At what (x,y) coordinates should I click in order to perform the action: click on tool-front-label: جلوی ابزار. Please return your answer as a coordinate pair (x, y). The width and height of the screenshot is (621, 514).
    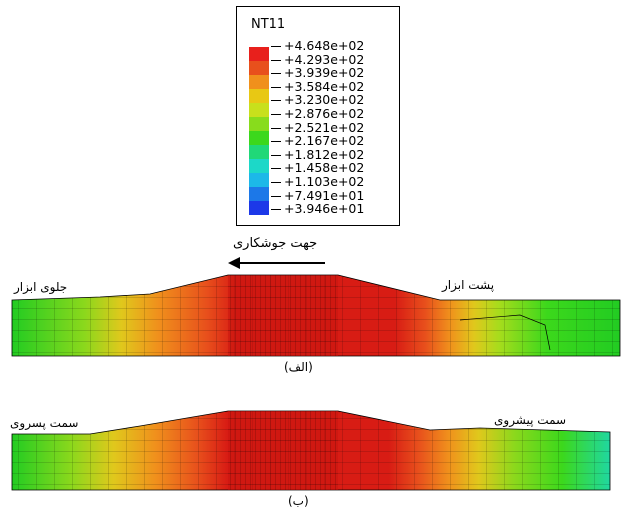
    Looking at the image, I should click on (41, 287).